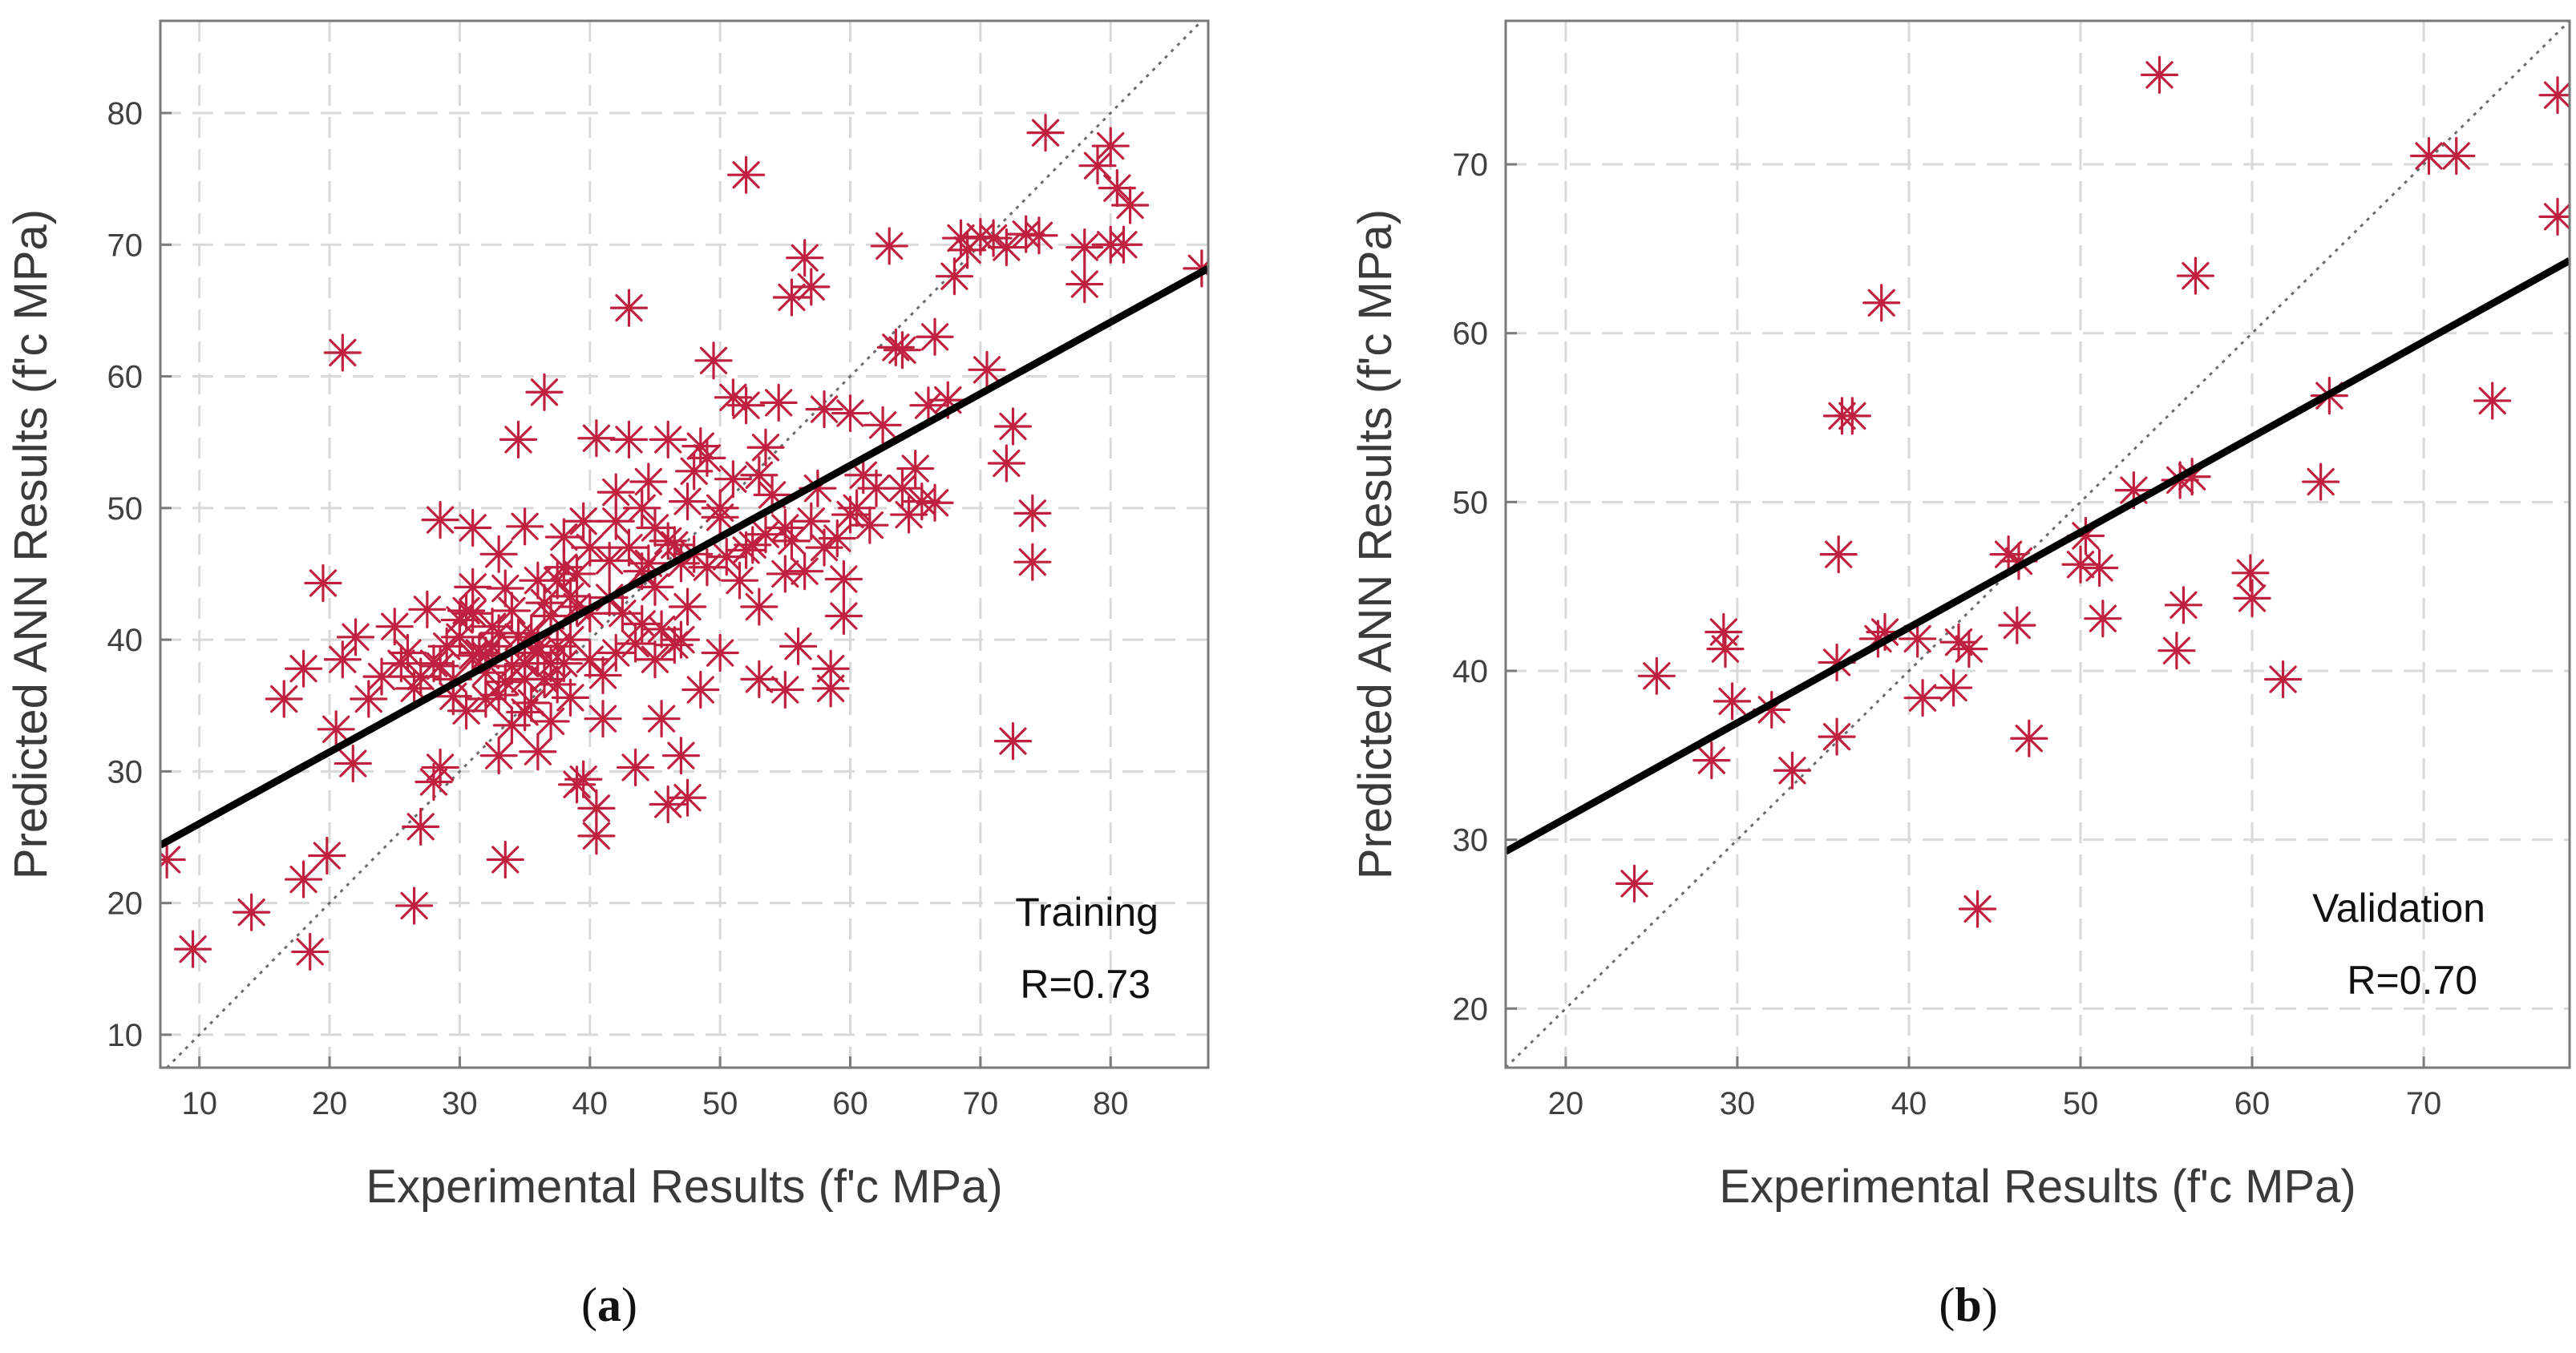 The image size is (2576, 1353). I want to click on annotation-label: Training, so click(1087, 912).